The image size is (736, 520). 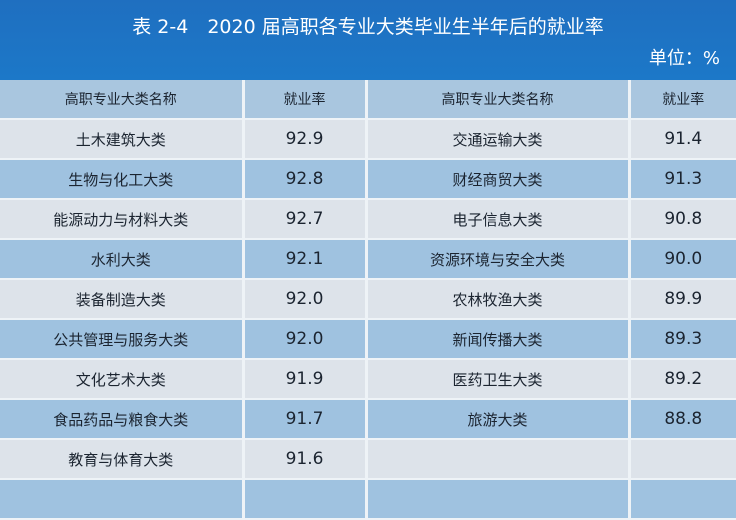 What do you see at coordinates (121, 379) in the screenshot?
I see `category-cell: 文化艺术大类` at bounding box center [121, 379].